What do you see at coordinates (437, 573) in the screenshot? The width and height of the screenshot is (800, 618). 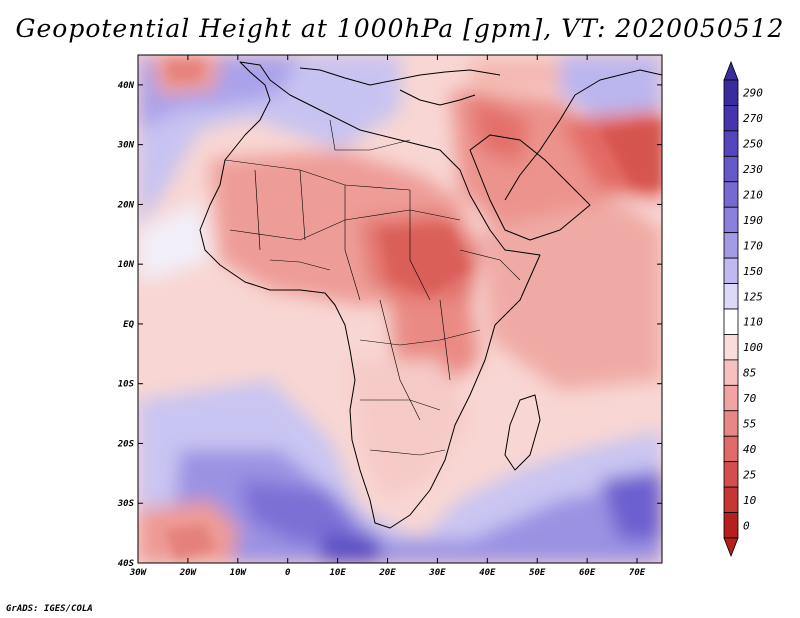 I see `lon-label: 30E` at bounding box center [437, 573].